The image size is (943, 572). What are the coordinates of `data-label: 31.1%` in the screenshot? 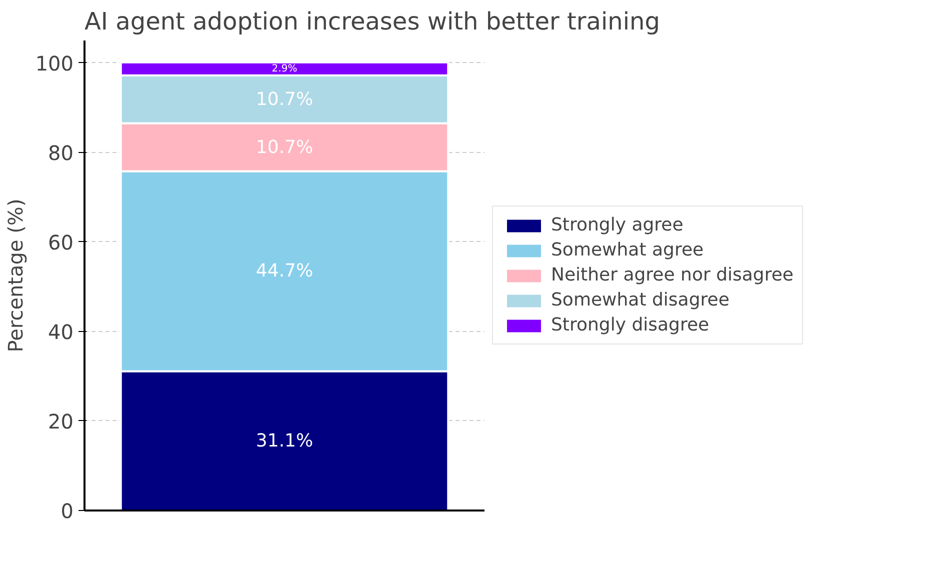 It's located at (285, 441).